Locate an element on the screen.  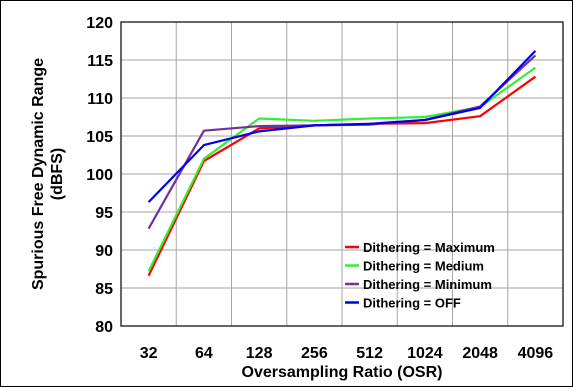
legend-label: Dithering = OFF is located at coordinates (412, 303).